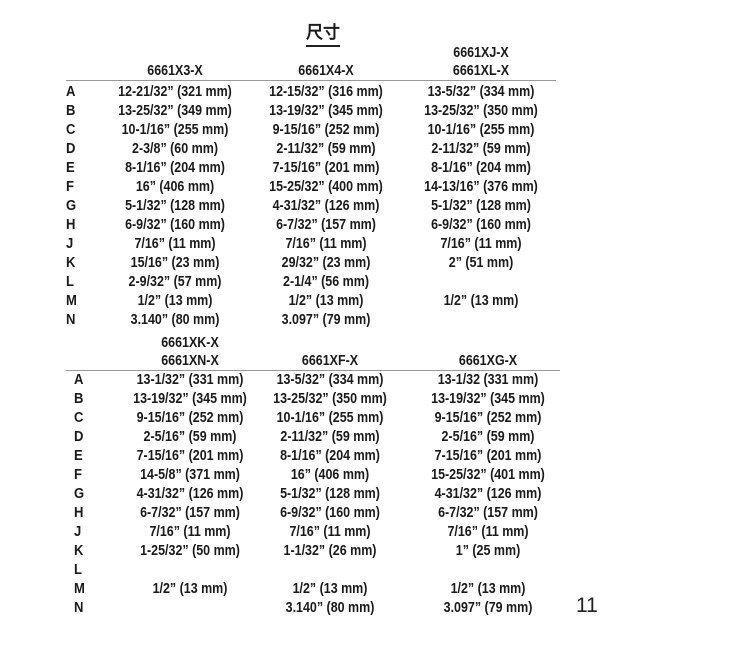 The width and height of the screenshot is (734, 669). What do you see at coordinates (326, 92) in the screenshot?
I see `table-cell: 12-15/32” (316 mm)` at bounding box center [326, 92].